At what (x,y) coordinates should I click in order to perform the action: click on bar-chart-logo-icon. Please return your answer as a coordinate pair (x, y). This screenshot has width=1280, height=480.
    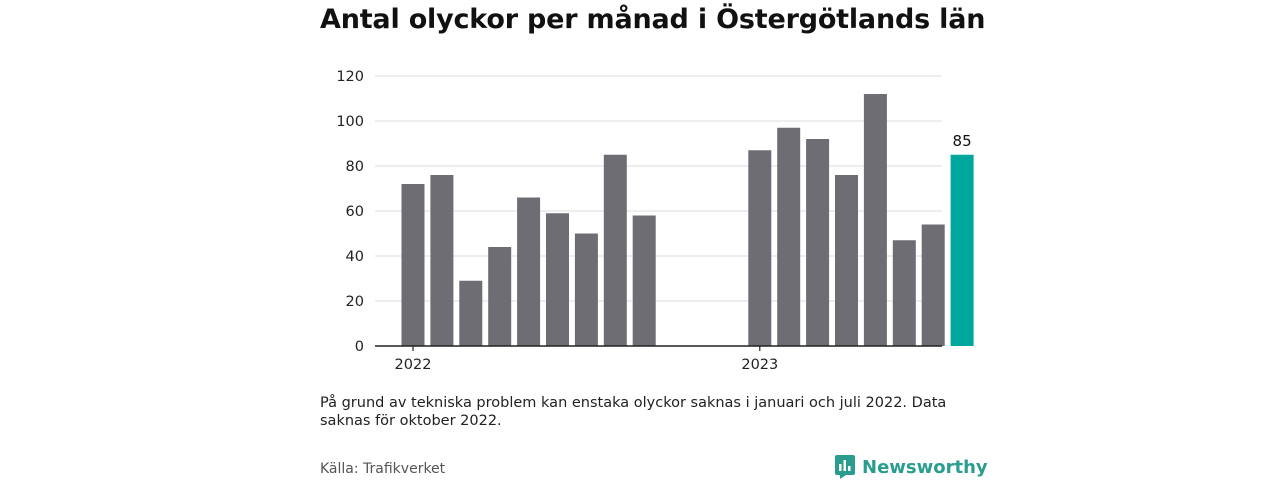
    Looking at the image, I should click on (845, 467).